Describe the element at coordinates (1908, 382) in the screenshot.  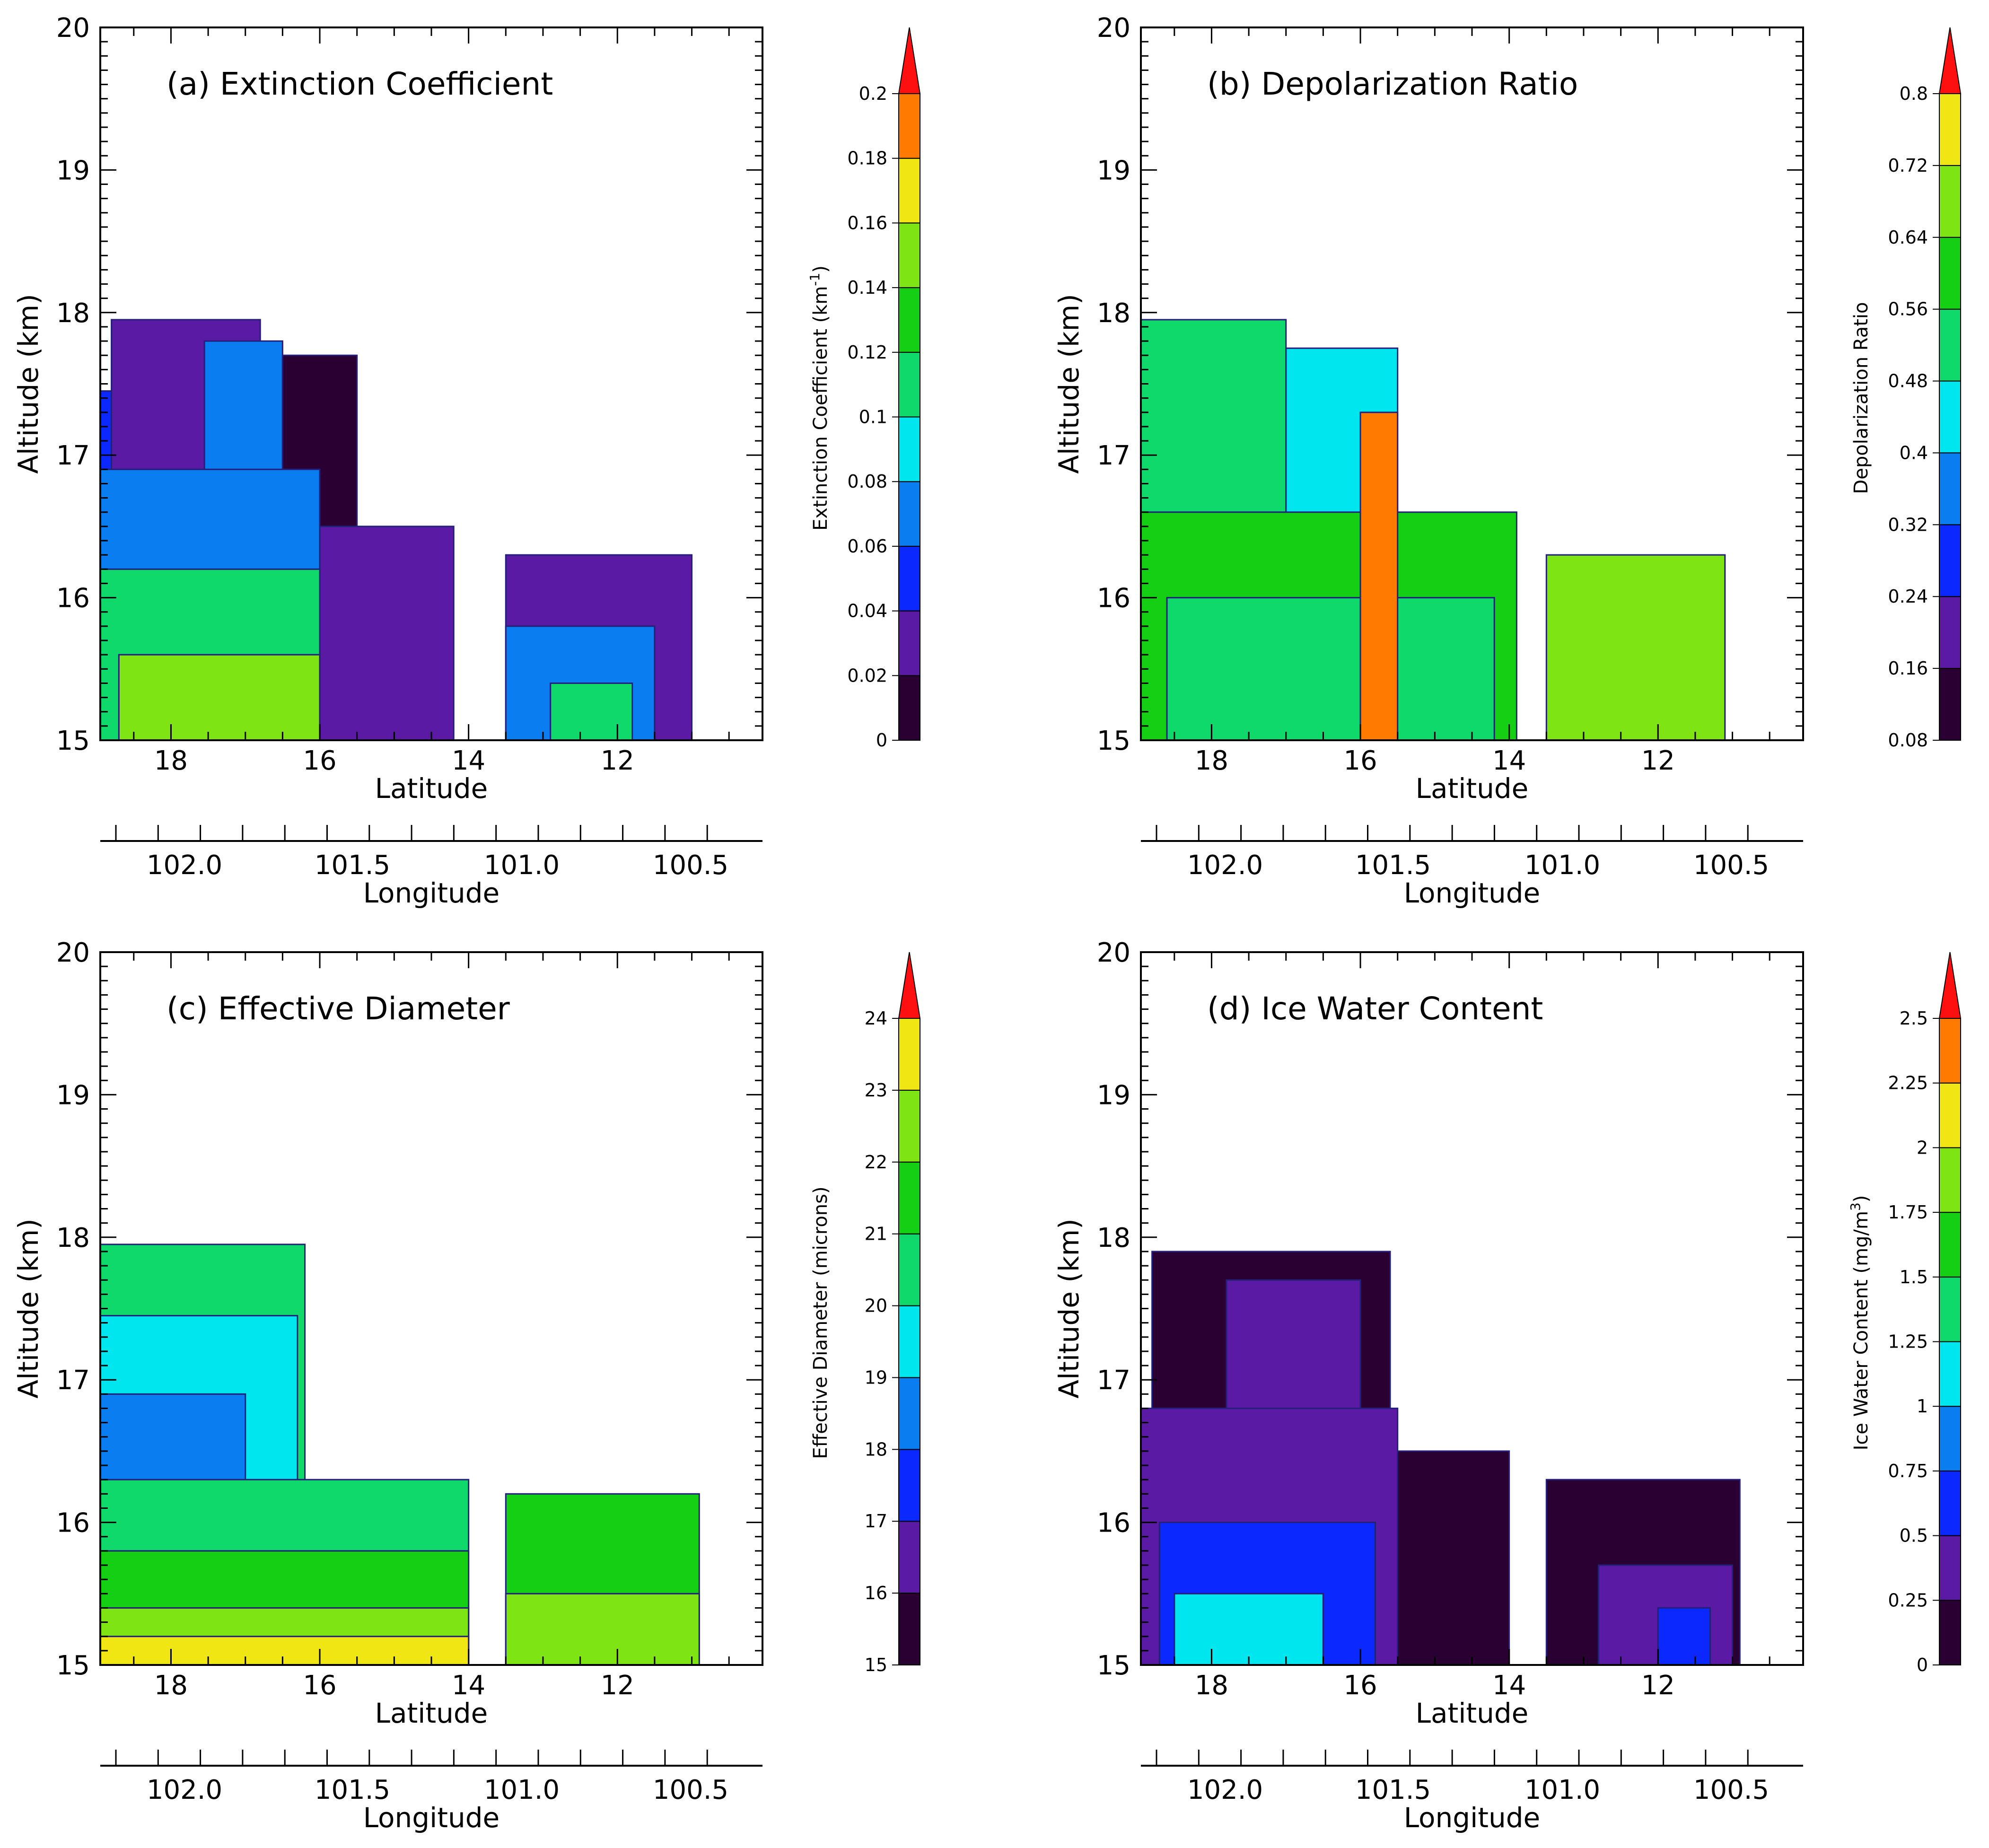
I see `colorbar-tick-label: 0.48` at that location.